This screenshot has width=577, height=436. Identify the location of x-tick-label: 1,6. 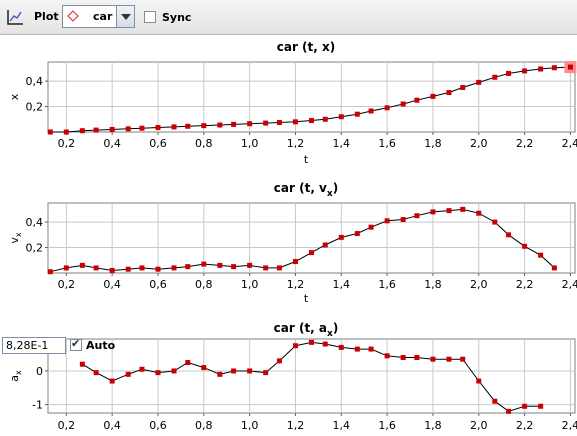
(387, 143).